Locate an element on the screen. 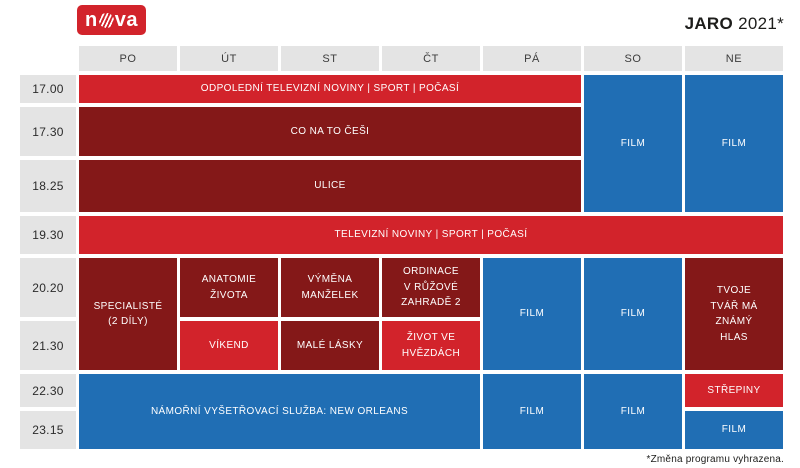 The width and height of the screenshot is (800, 468). day-header-ne: NE is located at coordinates (734, 58).